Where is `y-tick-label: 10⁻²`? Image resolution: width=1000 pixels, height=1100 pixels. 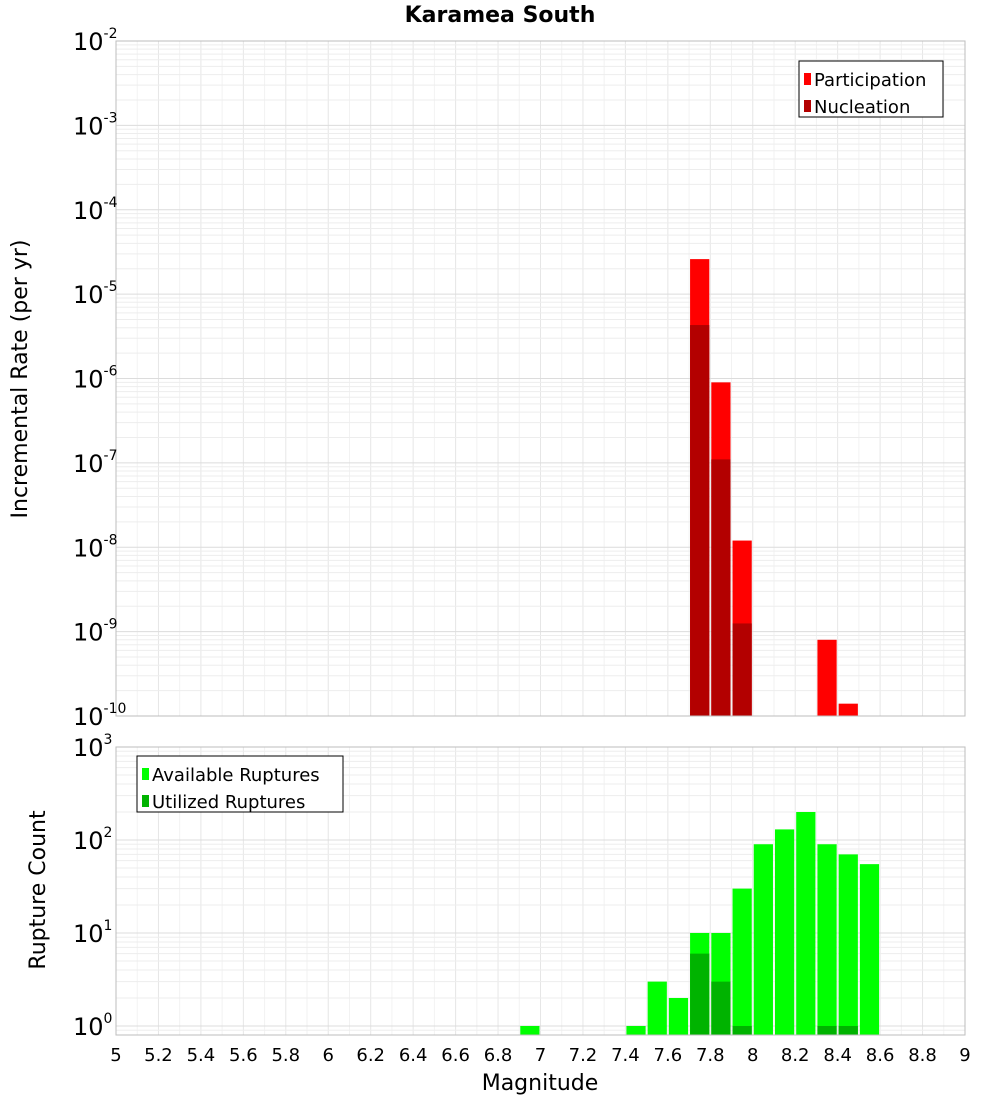
y-tick-label: 10⁻² is located at coordinates (95, 41).